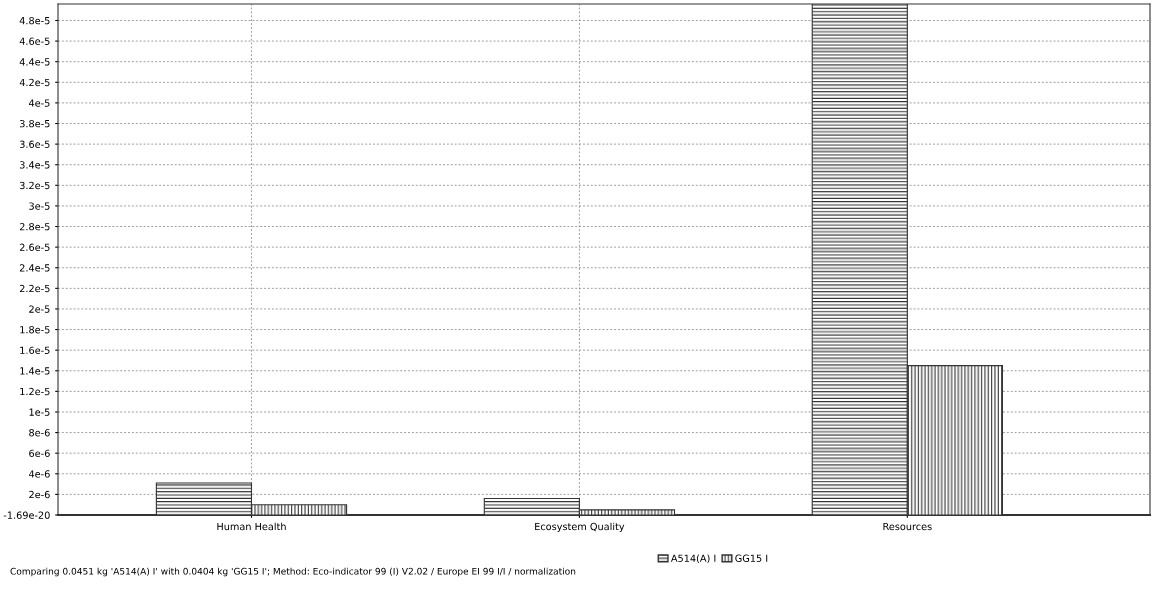 The image size is (1157, 592). I want to click on y-tick-label: 4e-6, so click(39, 474).